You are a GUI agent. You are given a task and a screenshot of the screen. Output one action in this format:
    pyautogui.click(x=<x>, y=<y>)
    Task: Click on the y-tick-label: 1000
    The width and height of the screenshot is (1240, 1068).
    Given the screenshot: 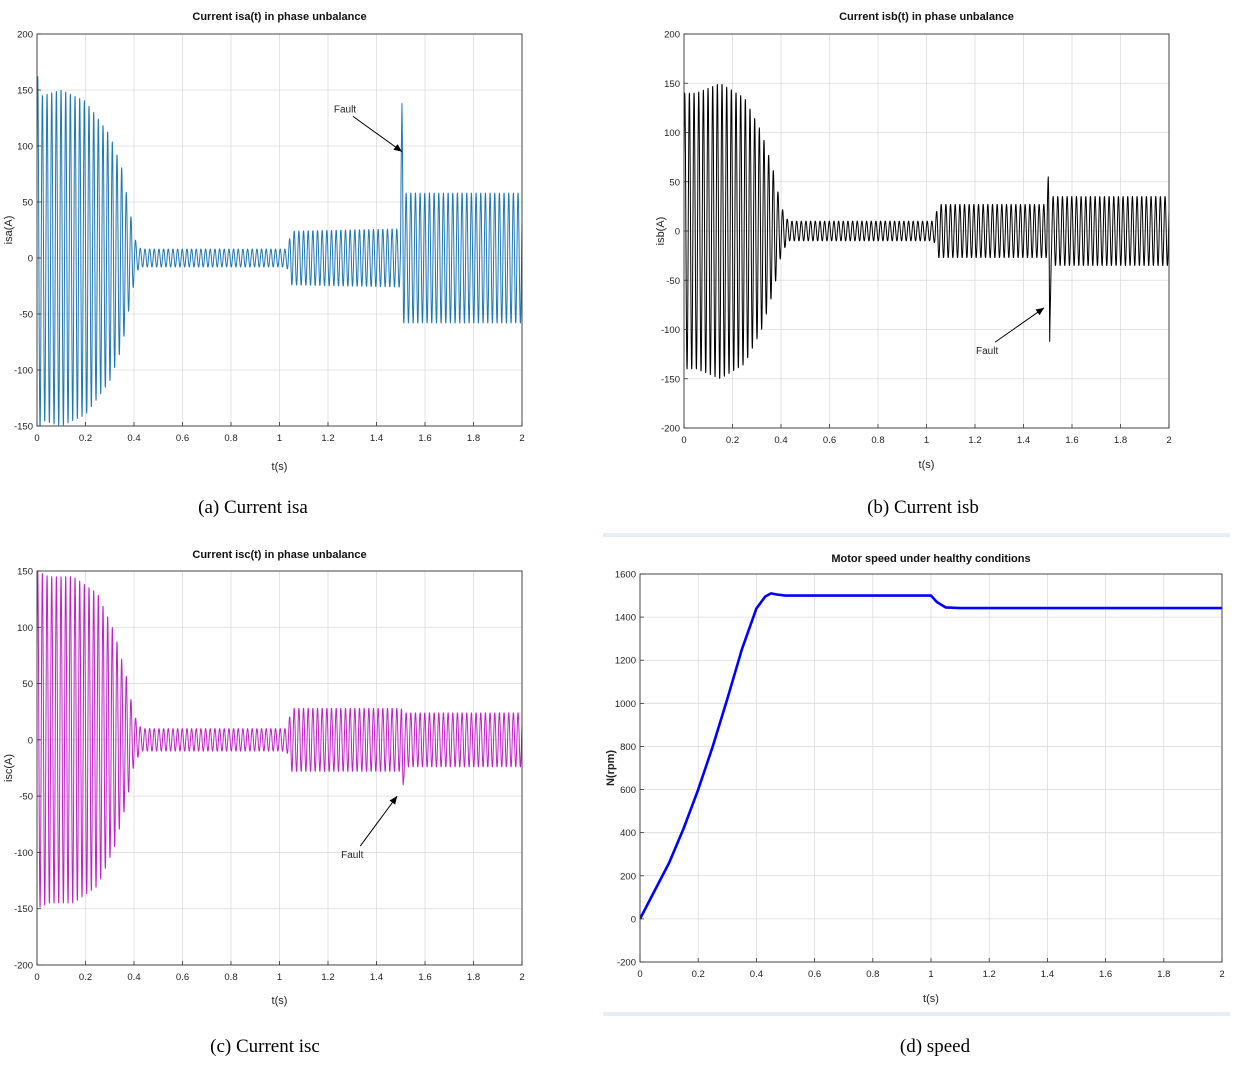 What is the action you would take?
    pyautogui.click(x=625, y=704)
    